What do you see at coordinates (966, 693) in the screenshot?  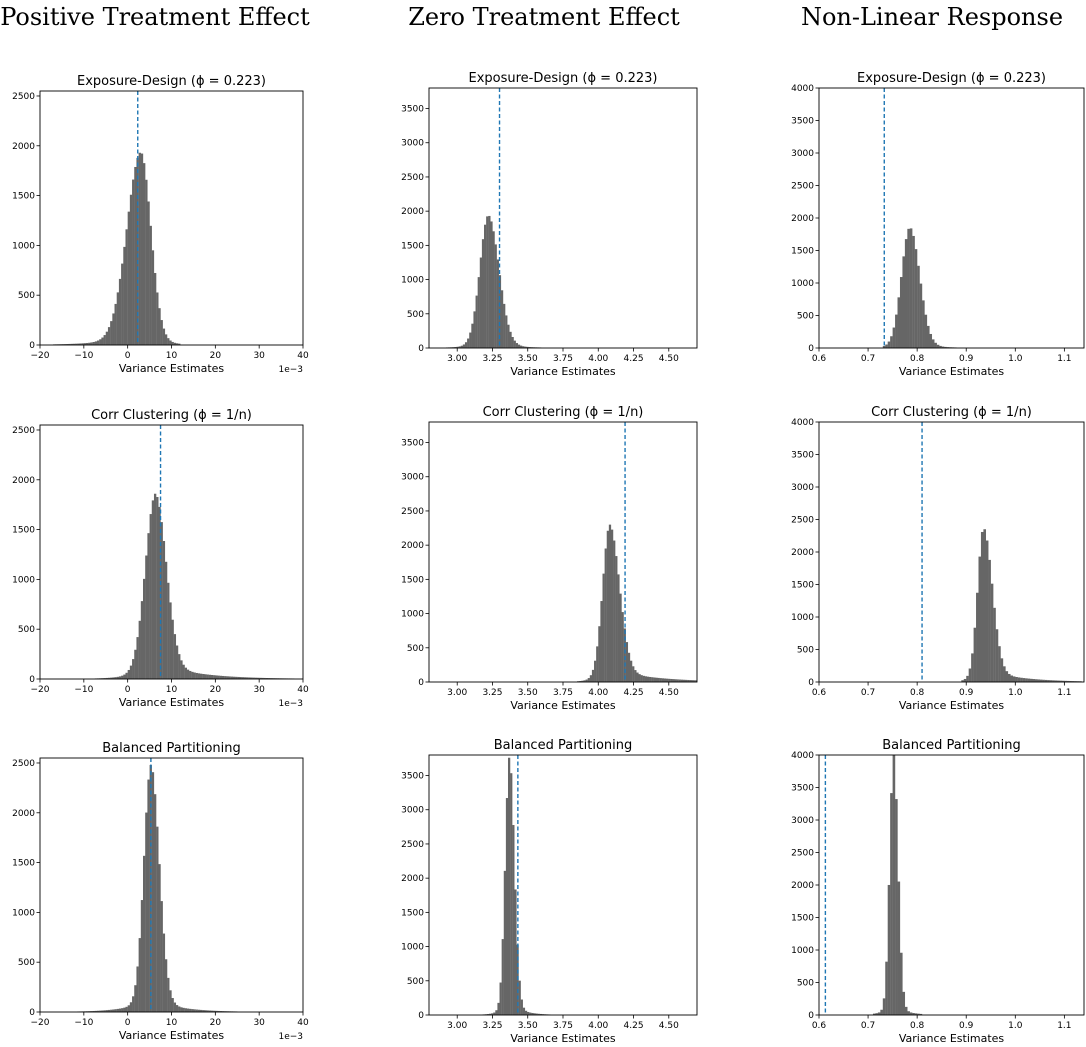 I see `x-tick-label: 0.9` at bounding box center [966, 693].